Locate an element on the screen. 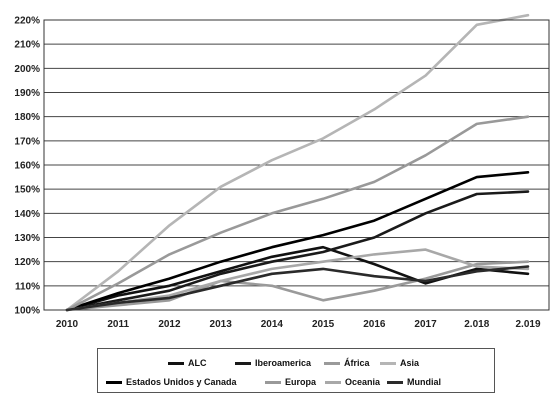  legend-label: Asia is located at coordinates (410, 363).